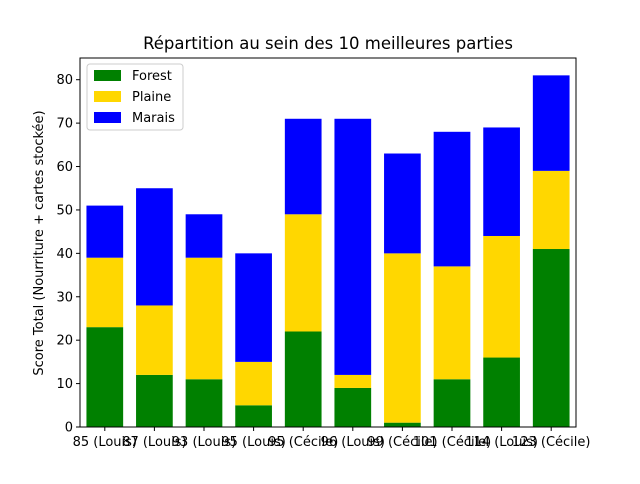 The image size is (640, 484). Describe the element at coordinates (64, 167) in the screenshot. I see `y-tick-label: 60` at that location.